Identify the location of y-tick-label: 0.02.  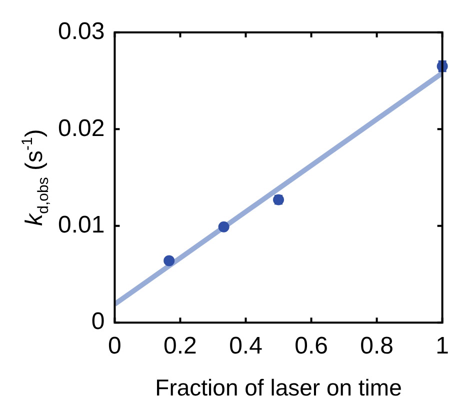
(81, 128).